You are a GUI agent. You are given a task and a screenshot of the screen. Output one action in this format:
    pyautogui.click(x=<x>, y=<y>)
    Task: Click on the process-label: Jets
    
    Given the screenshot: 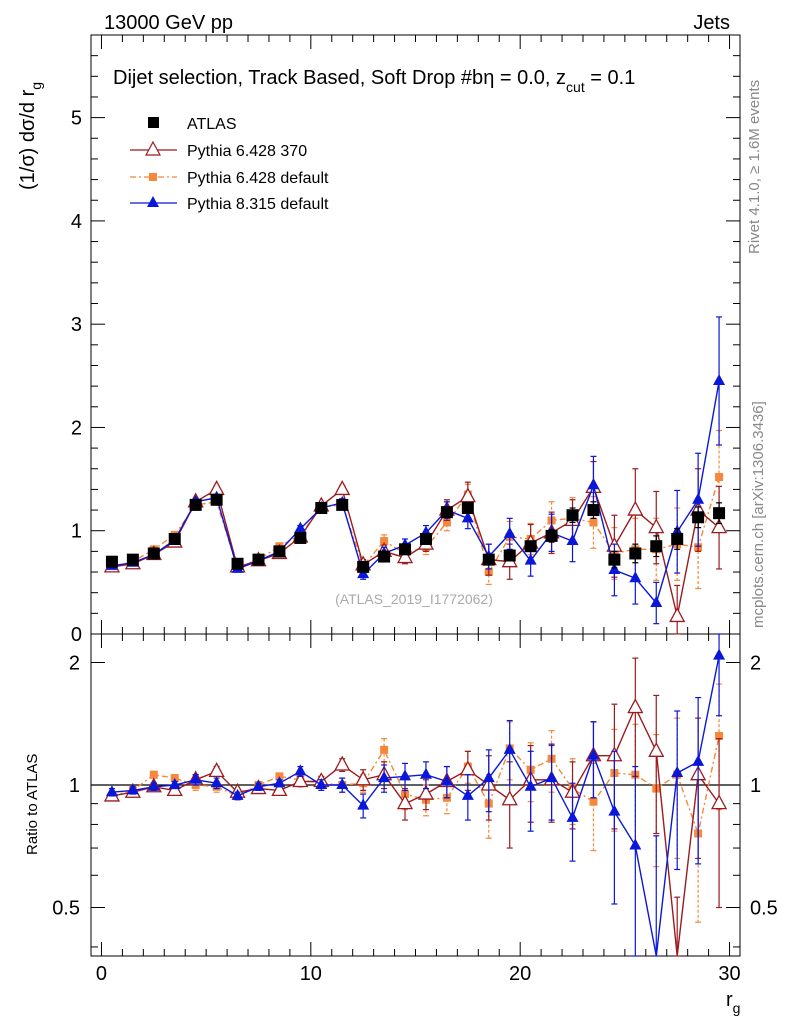 What is the action you would take?
    pyautogui.click(x=711, y=23)
    